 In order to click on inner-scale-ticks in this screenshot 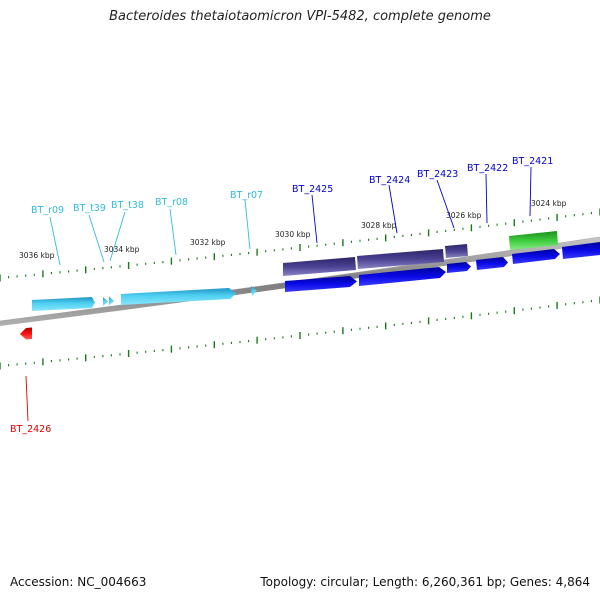, I will do `click(300, 333)`.